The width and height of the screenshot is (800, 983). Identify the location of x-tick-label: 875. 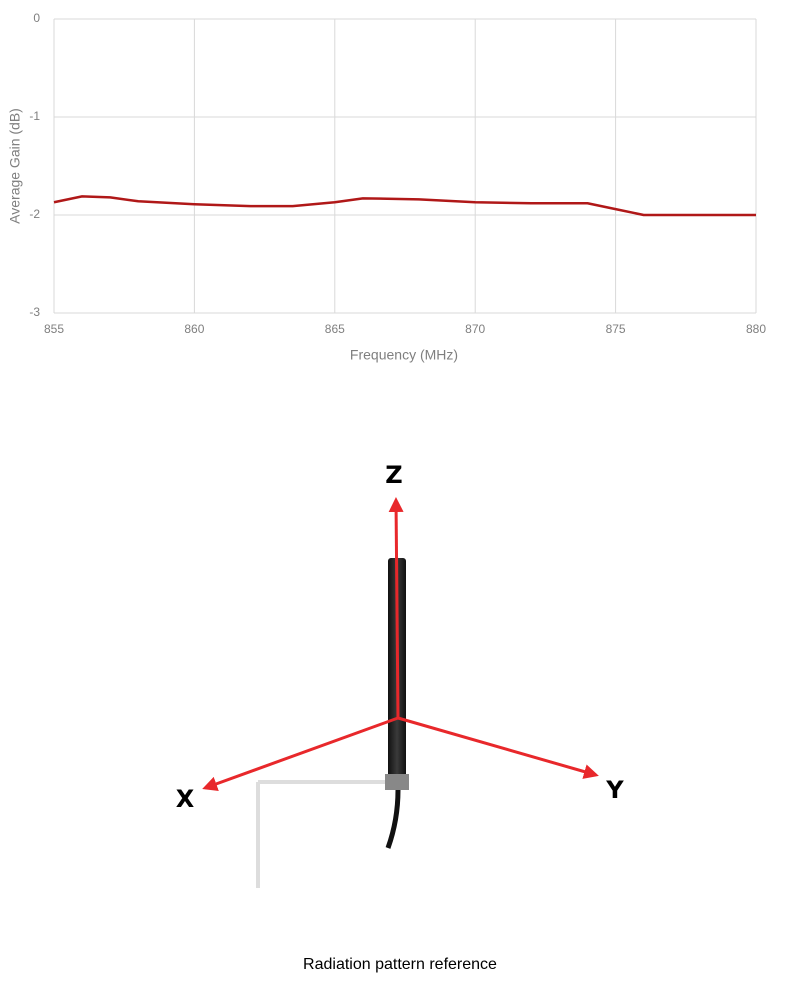
(616, 329).